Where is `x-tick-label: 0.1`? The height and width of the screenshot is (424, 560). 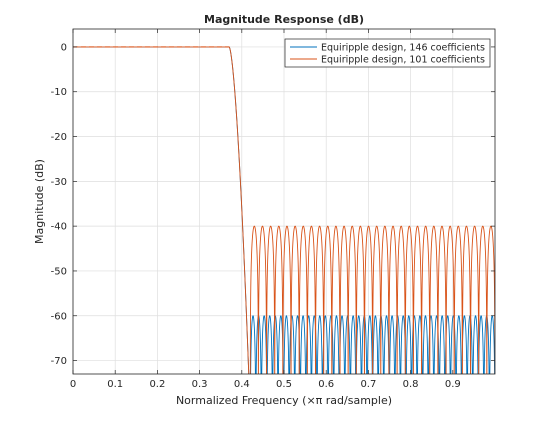
x-tick-label: 0.1 is located at coordinates (115, 384).